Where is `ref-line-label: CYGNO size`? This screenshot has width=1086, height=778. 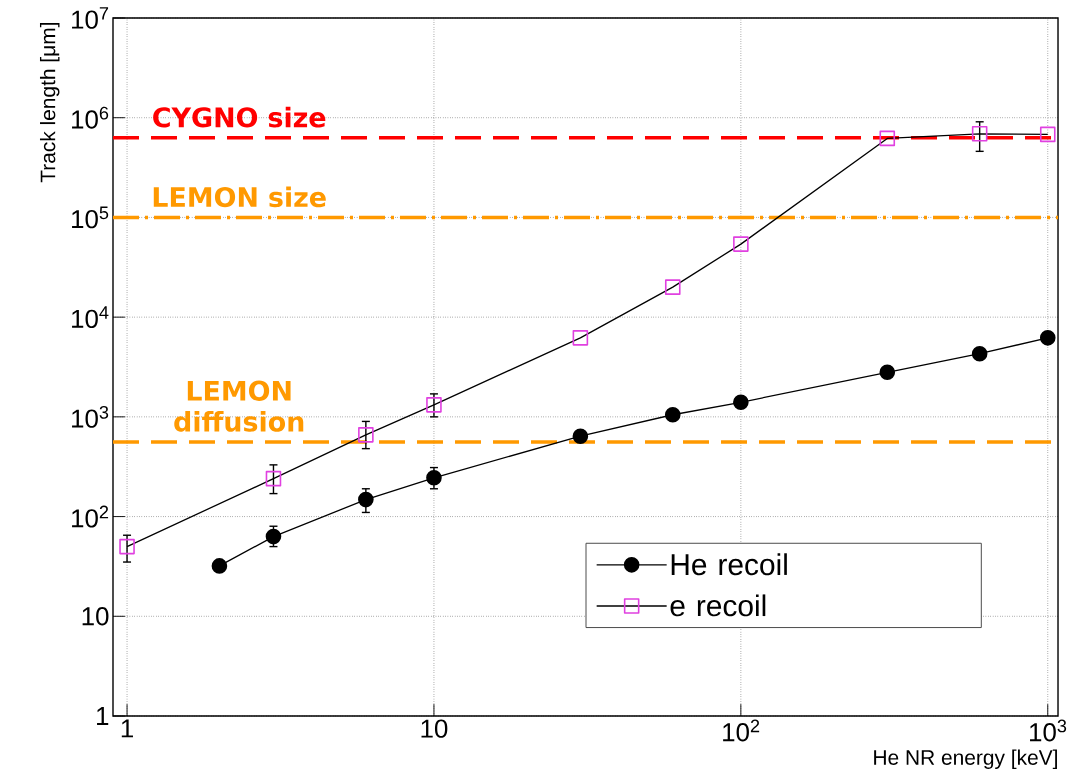 ref-line-label: CYGNO size is located at coordinates (239, 117).